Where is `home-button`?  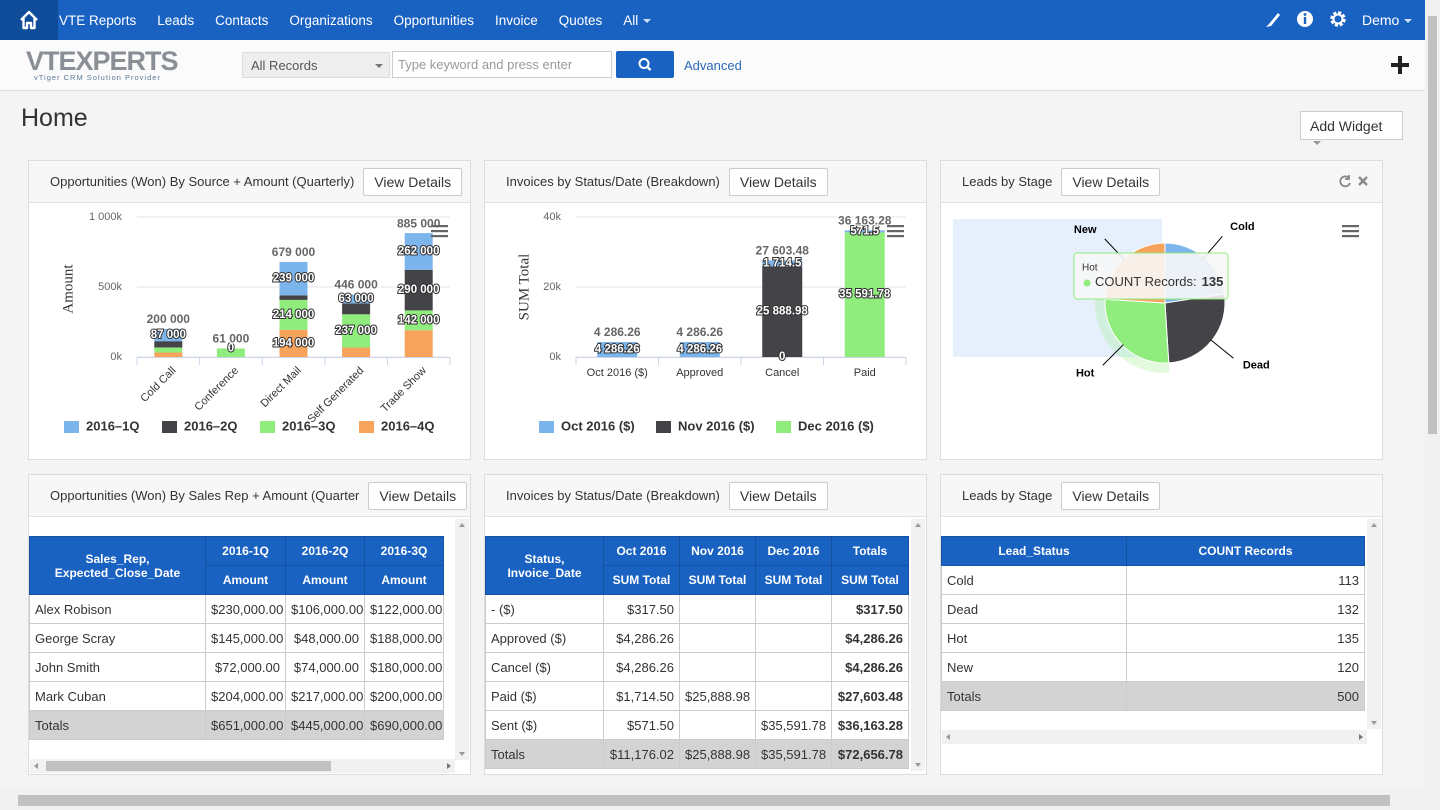
home-button is located at coordinates (29, 20).